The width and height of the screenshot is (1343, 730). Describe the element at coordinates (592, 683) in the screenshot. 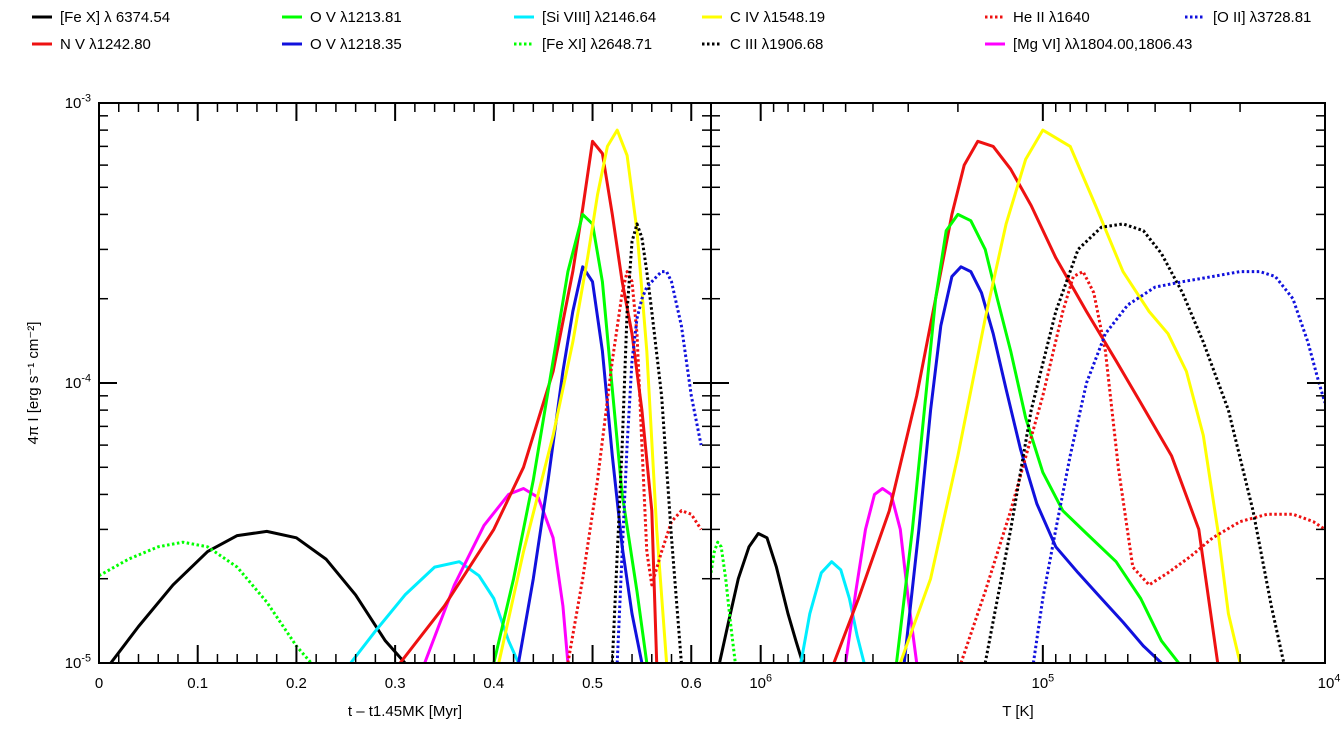

I see `x-tick-label: 0.5` at that location.